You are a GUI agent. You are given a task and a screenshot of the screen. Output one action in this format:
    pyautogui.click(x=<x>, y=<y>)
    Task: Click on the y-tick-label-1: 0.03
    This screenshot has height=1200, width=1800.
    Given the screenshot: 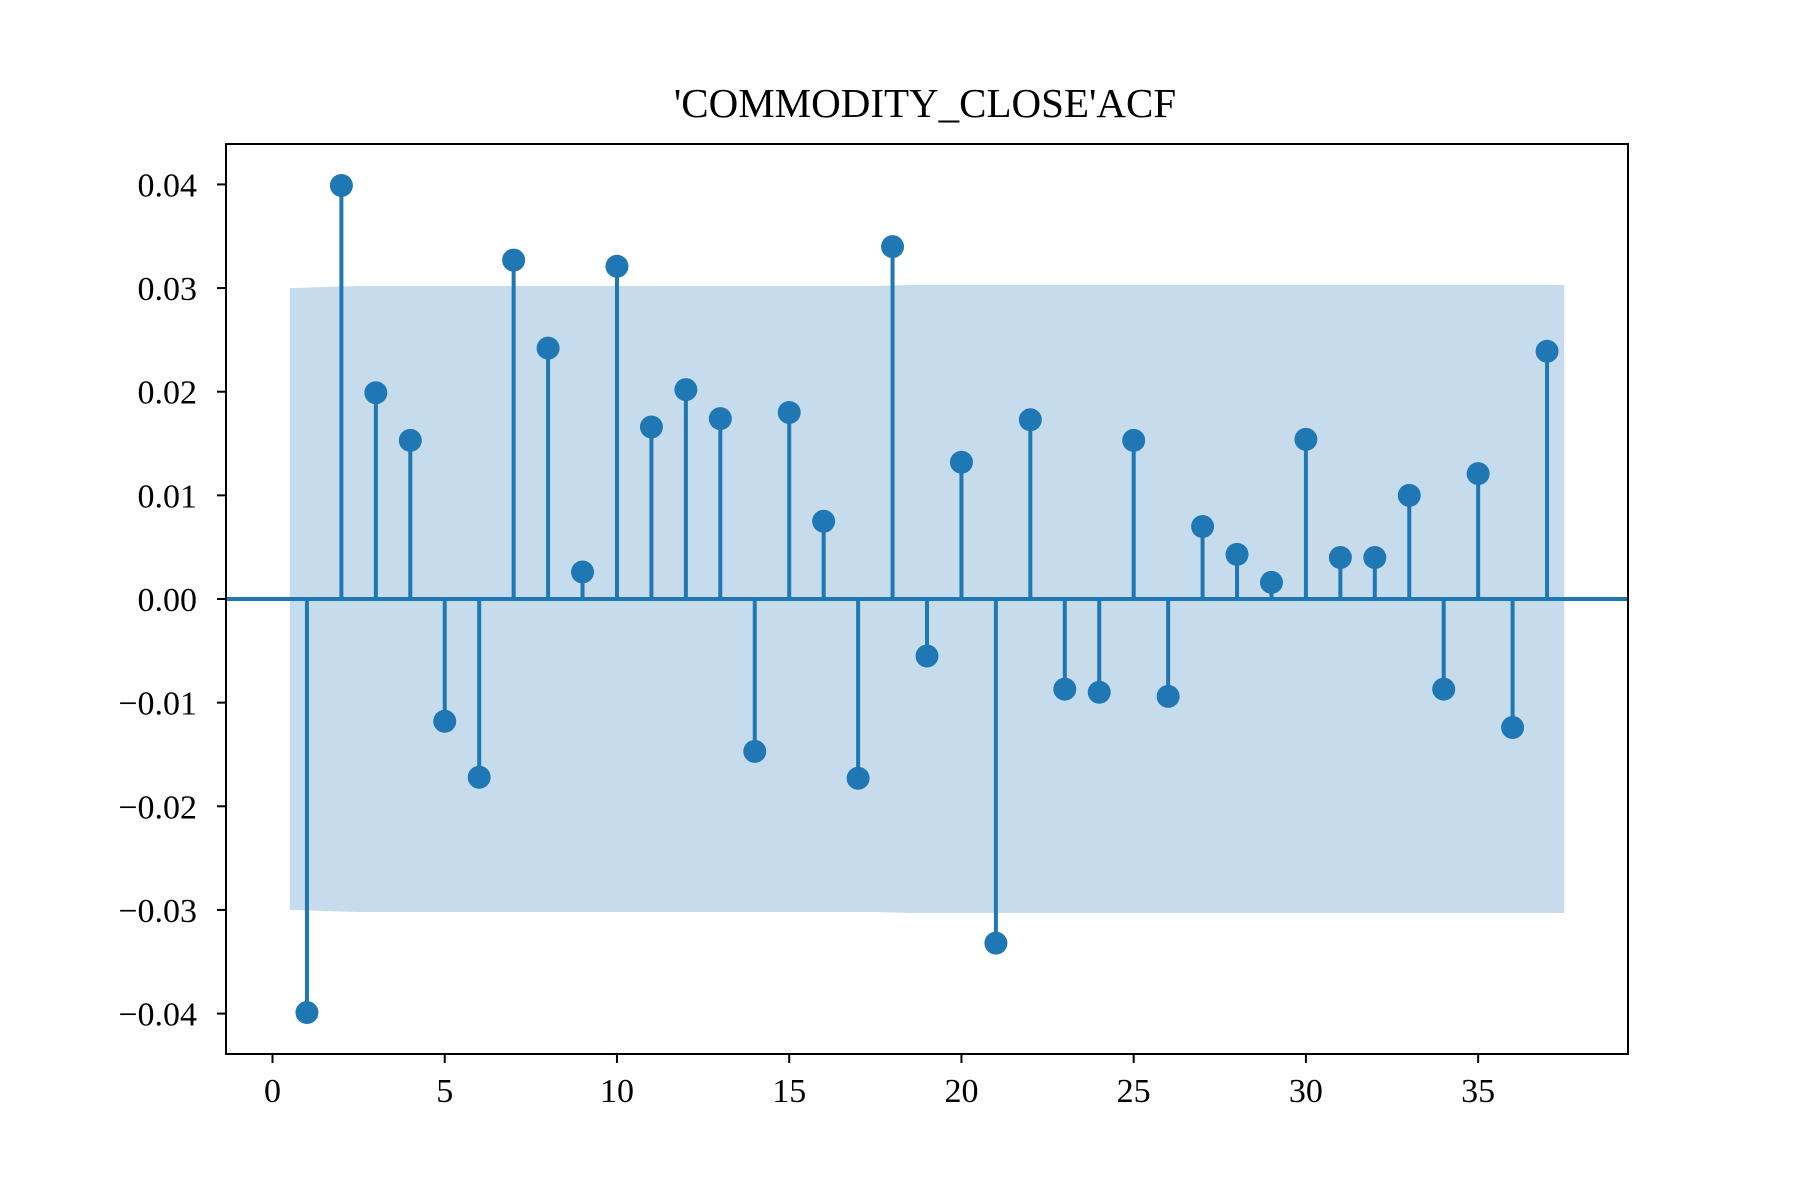 What is the action you would take?
    pyautogui.click(x=168, y=289)
    